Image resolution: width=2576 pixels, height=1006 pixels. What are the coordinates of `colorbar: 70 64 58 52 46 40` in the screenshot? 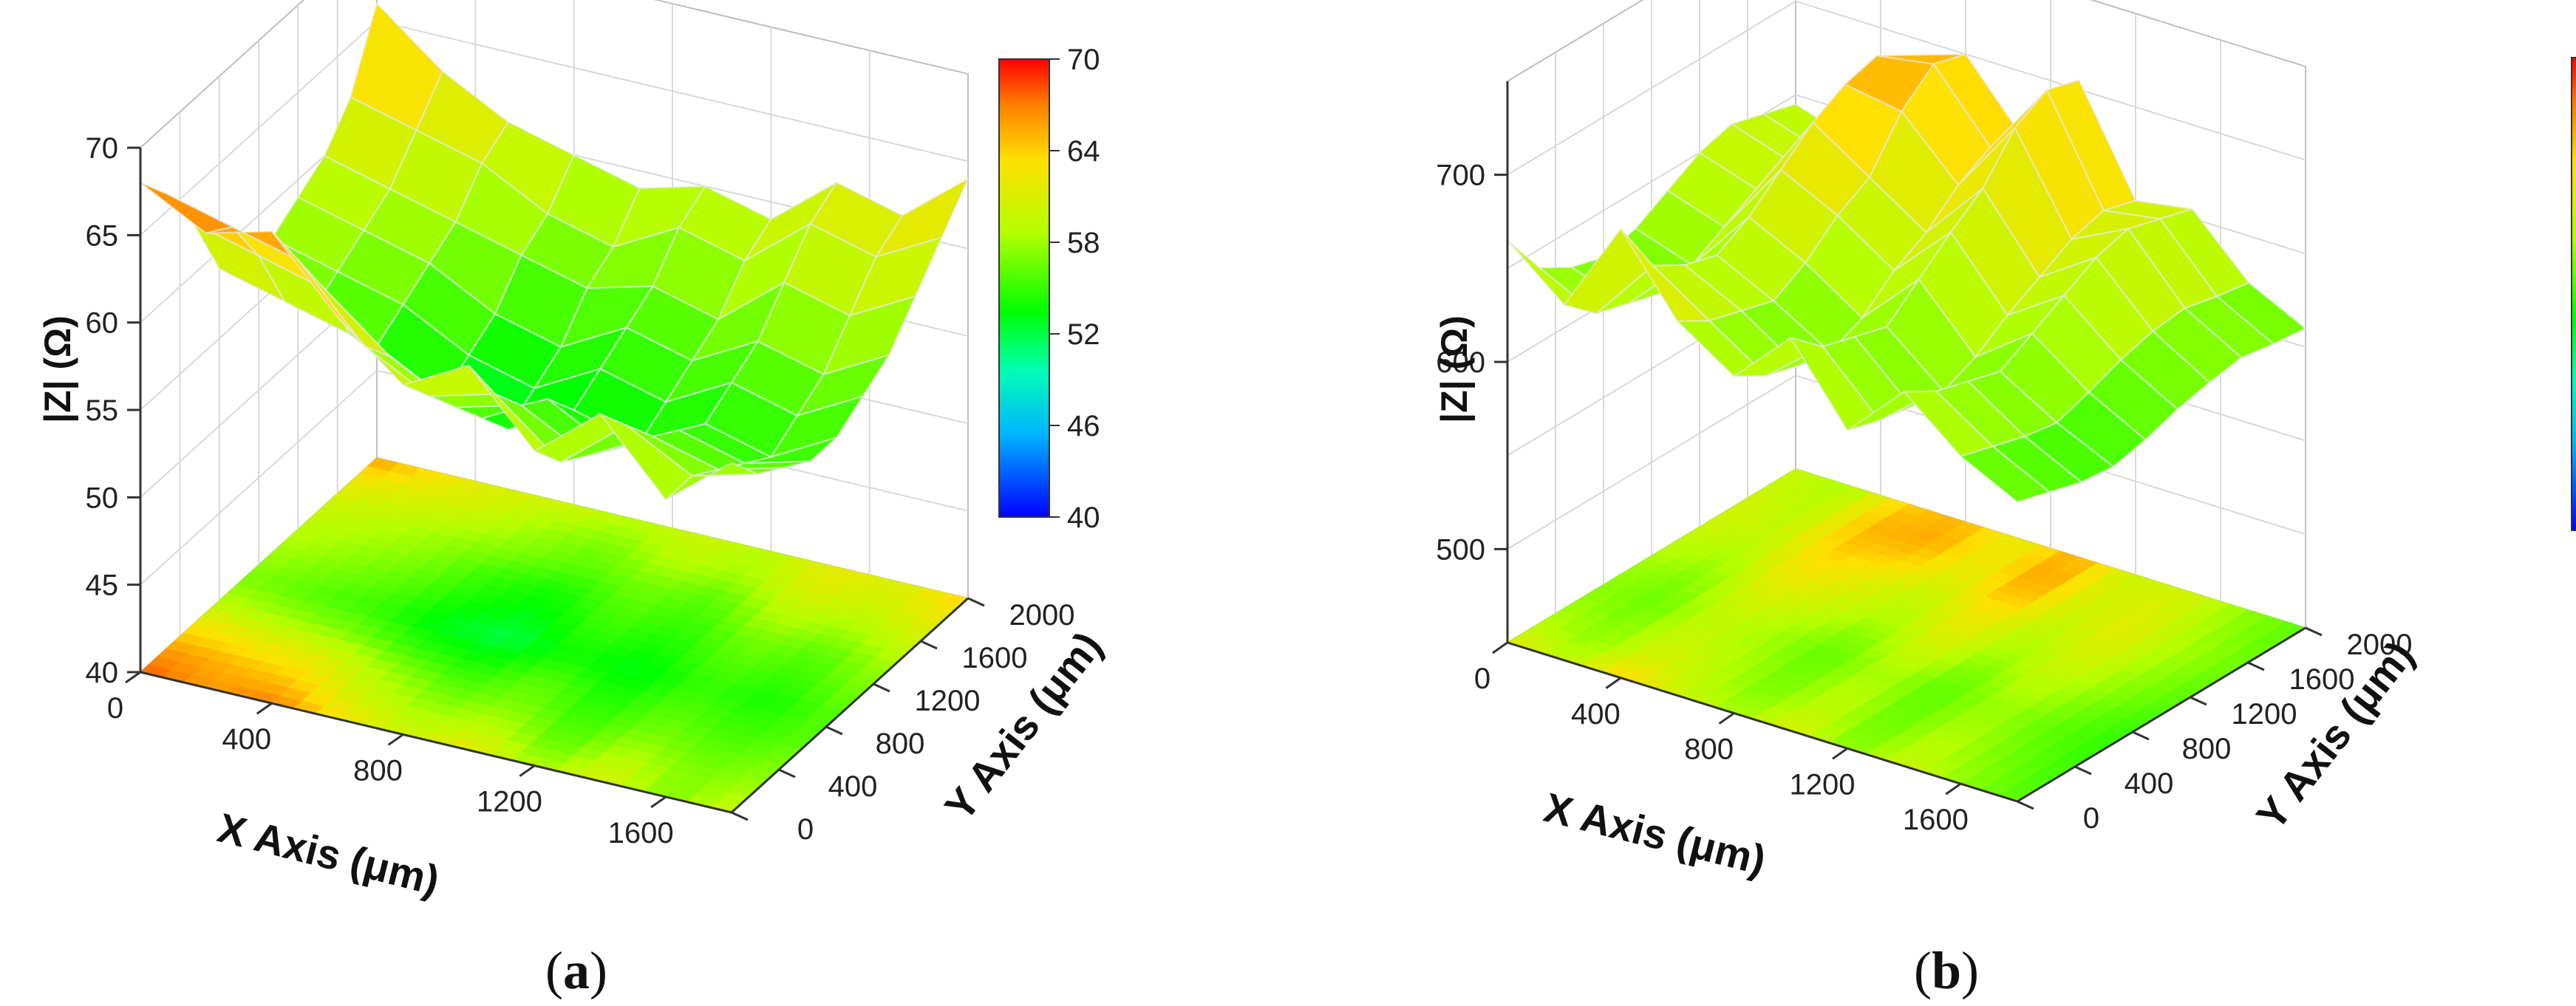 It's located at (1049, 289).